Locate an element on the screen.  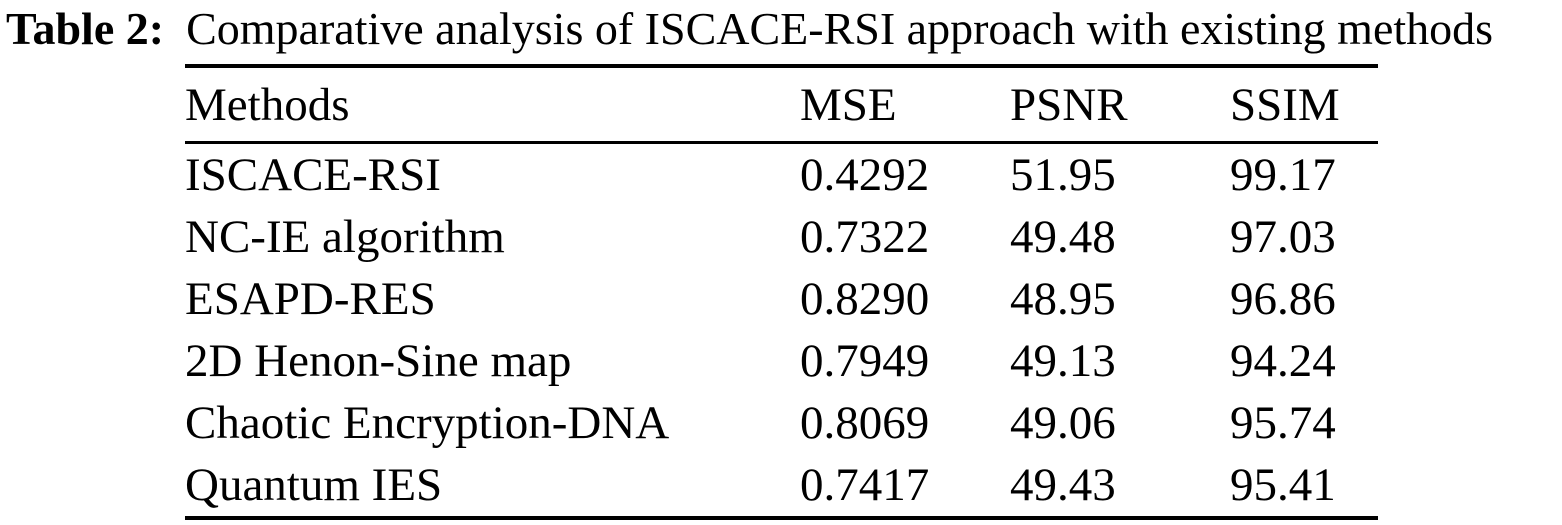
cell-mse: 0.7949 is located at coordinates (865, 361).